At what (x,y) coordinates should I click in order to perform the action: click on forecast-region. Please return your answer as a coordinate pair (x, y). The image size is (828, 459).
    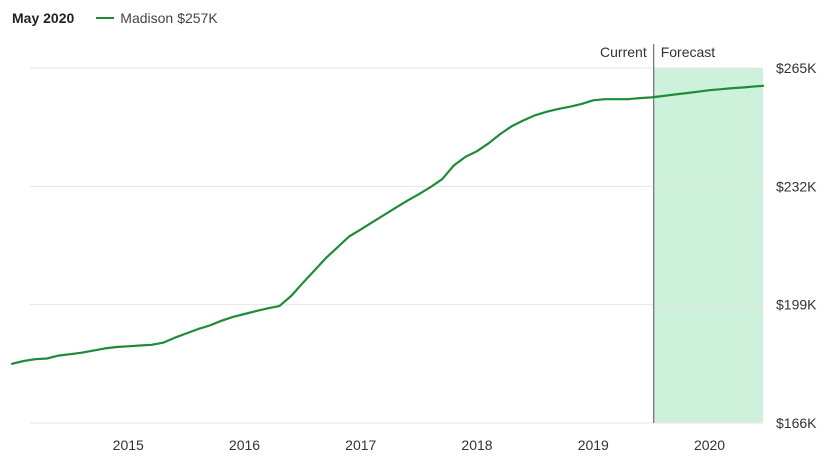
    Looking at the image, I should click on (708, 245).